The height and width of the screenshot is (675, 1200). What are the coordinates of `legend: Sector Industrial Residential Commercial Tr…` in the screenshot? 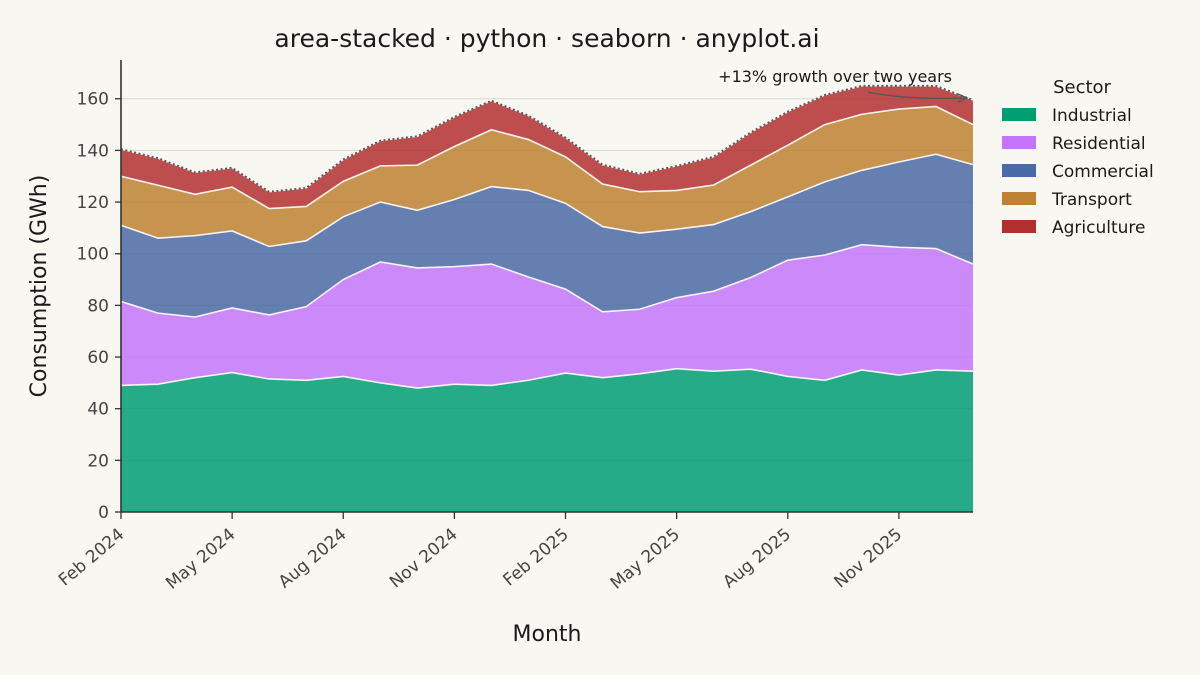 It's located at (1078, 157).